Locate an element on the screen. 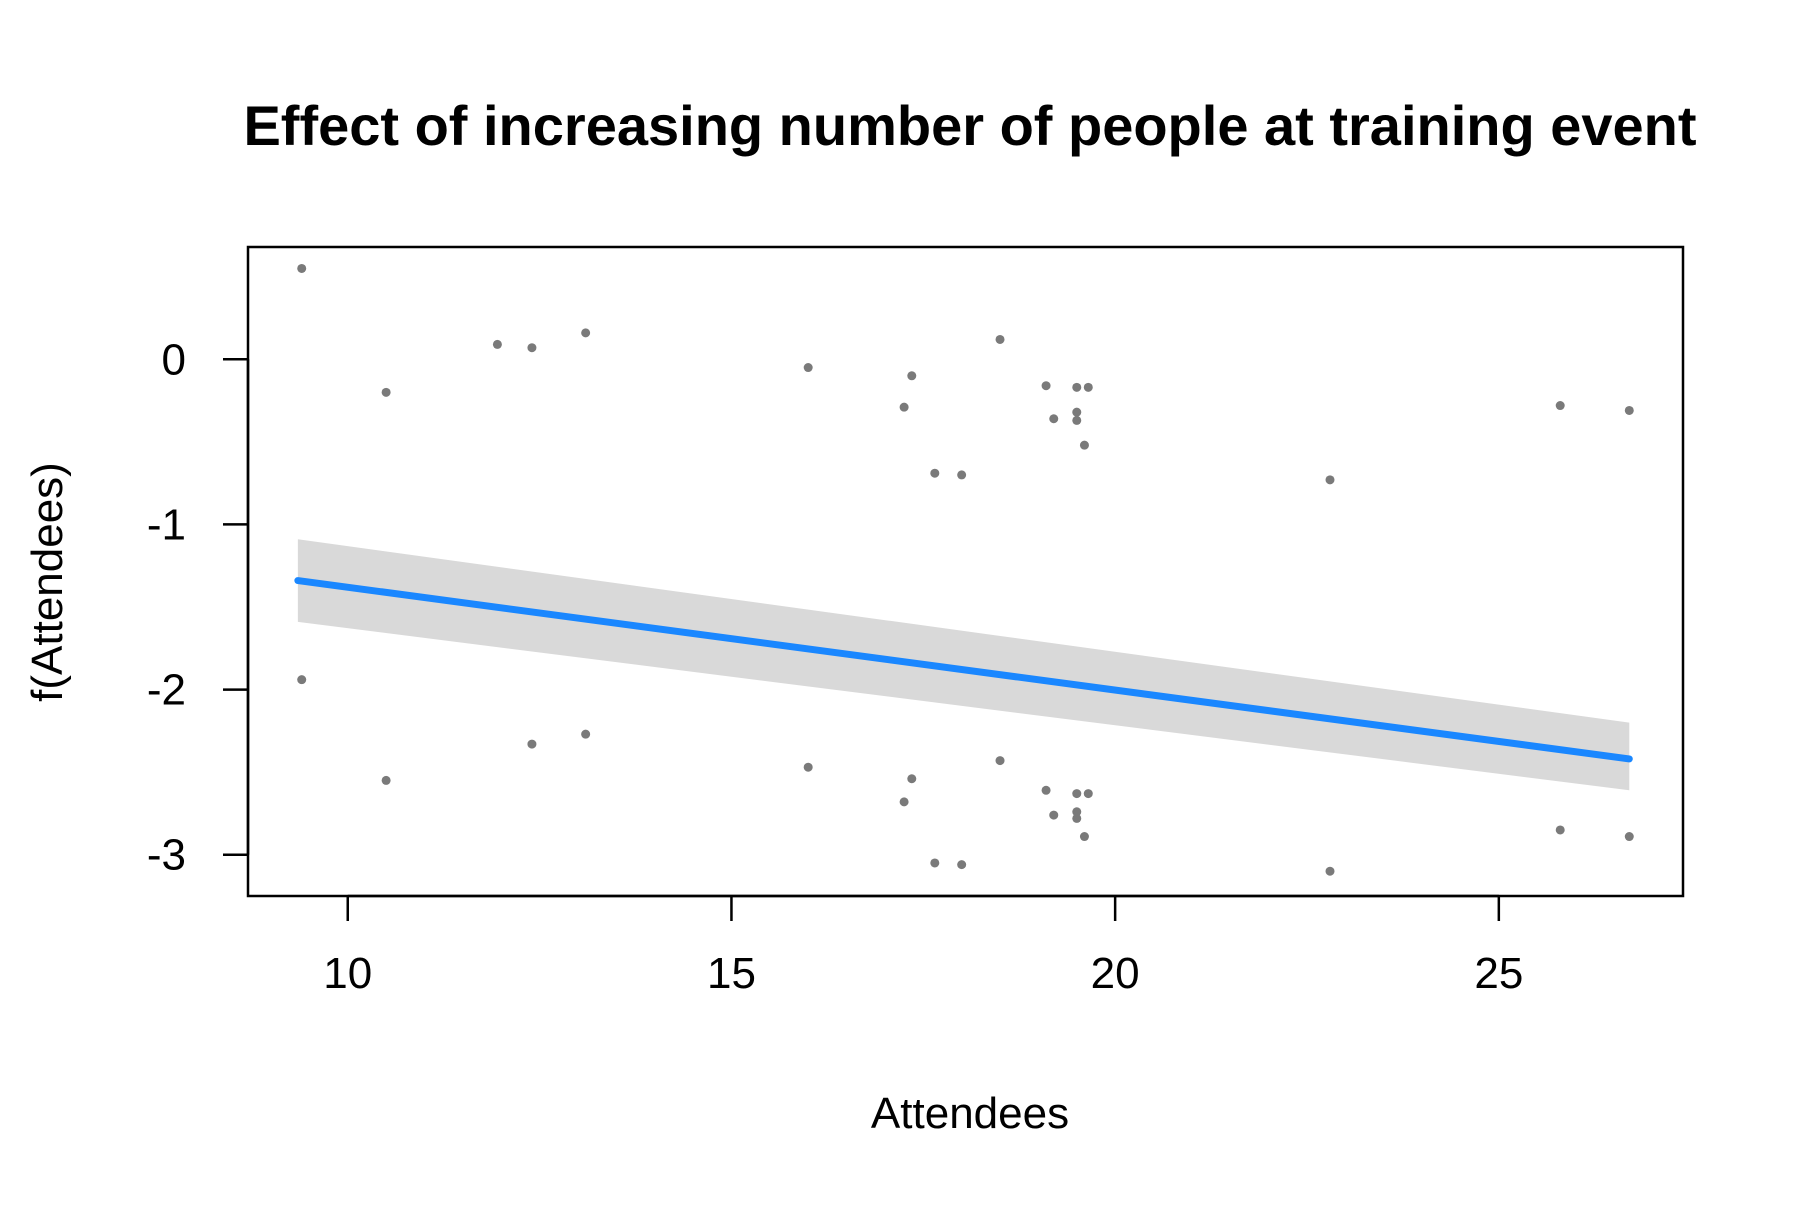 This screenshot has height=1205, width=1800. fit-line-layer is located at coordinates (963, 670).